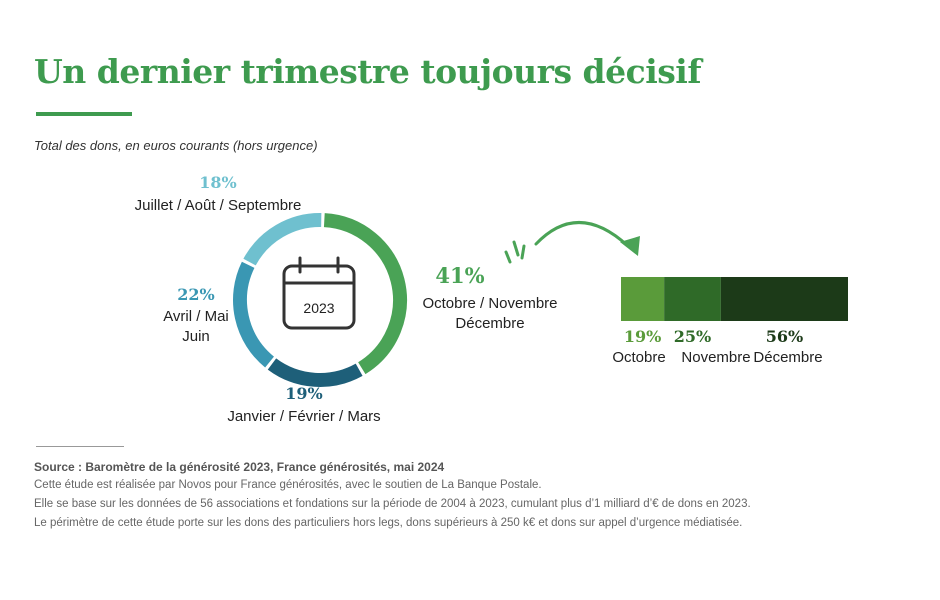 Image resolution: width=940 pixels, height=600 pixels. What do you see at coordinates (582, 234) in the screenshot?
I see `curved-arrow-icon` at bounding box center [582, 234].